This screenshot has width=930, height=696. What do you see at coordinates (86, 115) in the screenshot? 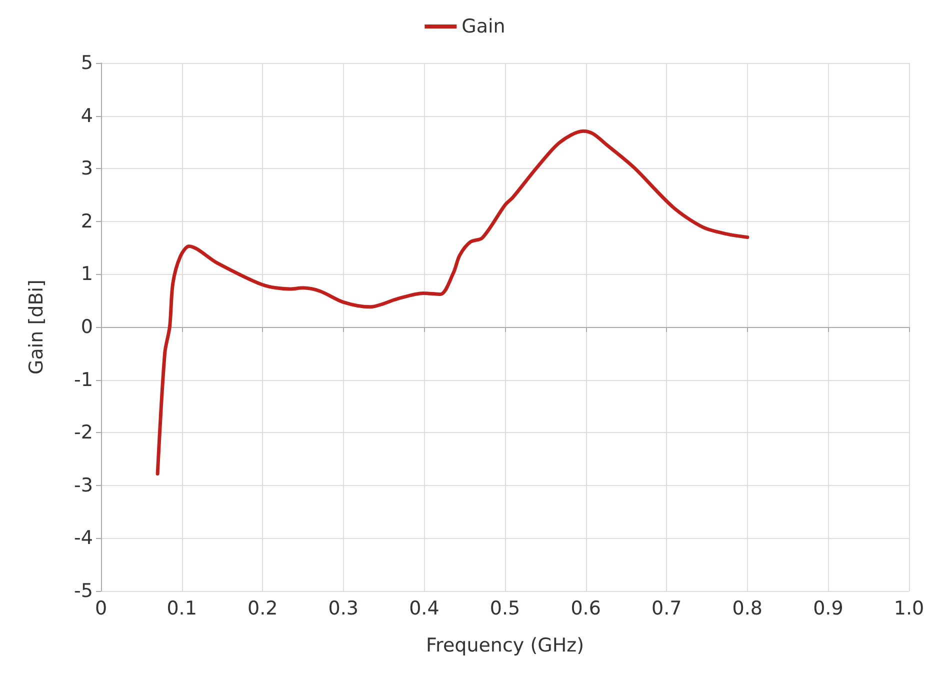
I see `y-tick-label: 4` at bounding box center [86, 115].